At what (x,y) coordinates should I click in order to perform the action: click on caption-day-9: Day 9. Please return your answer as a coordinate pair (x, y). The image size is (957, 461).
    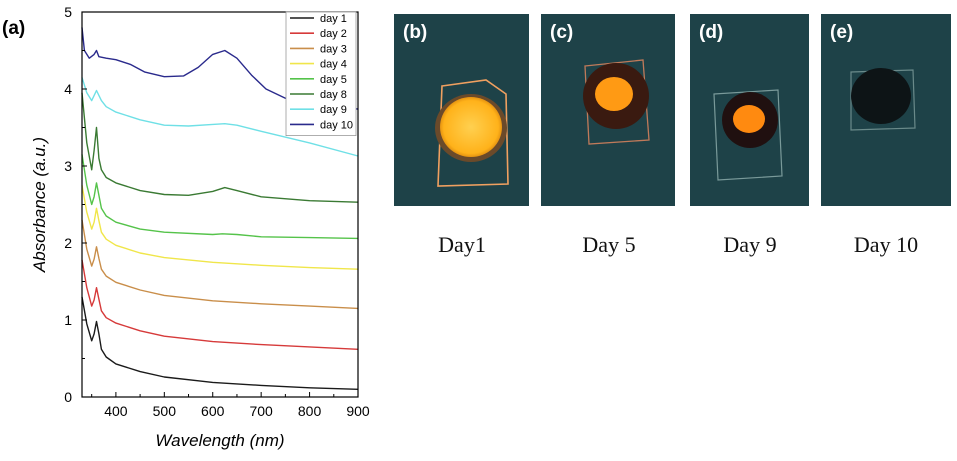
    Looking at the image, I should click on (750, 244).